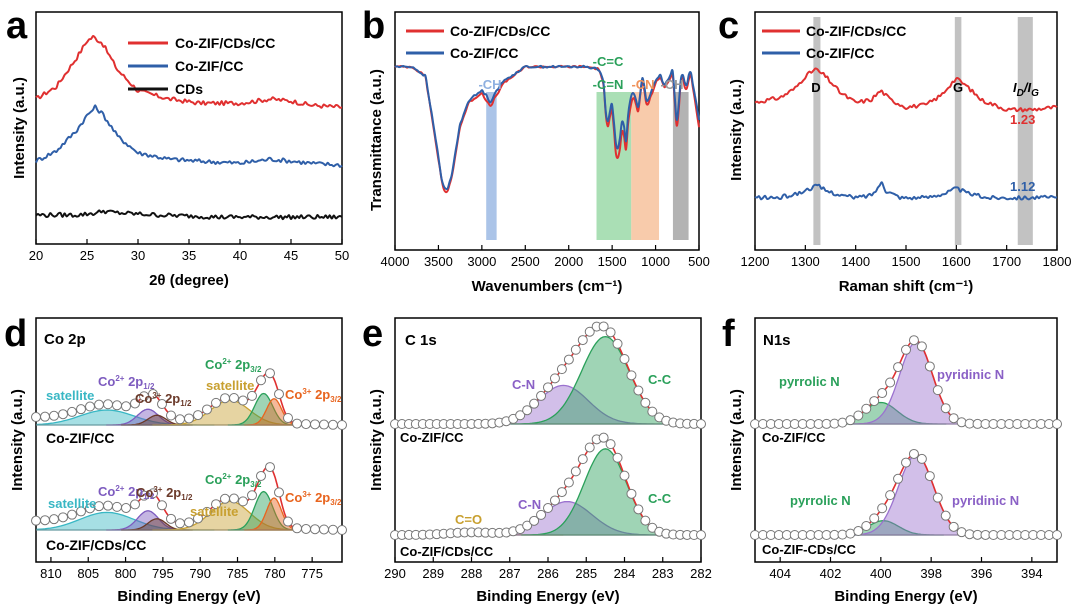 The width and height of the screenshot is (1080, 609). I want to click on band-label-cn: -CN, so click(642, 84).